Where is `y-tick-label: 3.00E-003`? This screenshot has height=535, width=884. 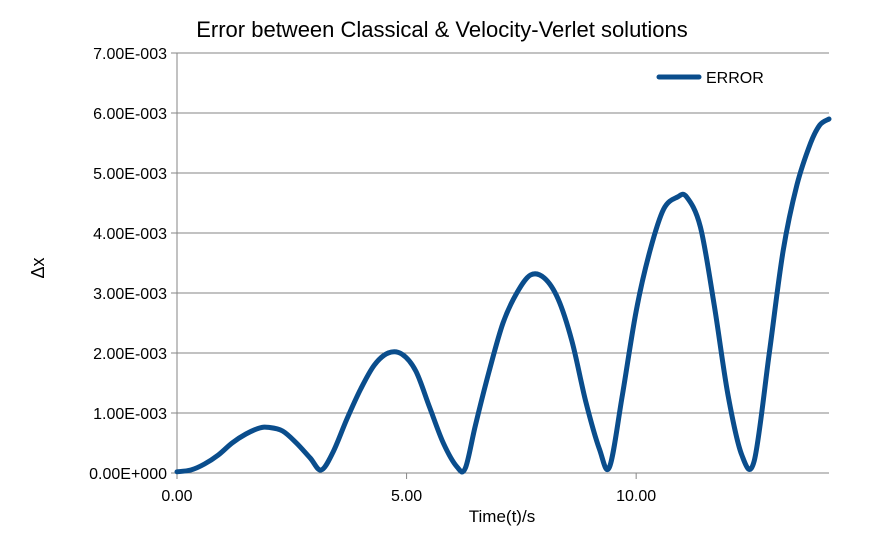
y-tick-label: 3.00E-003 is located at coordinates (130, 294).